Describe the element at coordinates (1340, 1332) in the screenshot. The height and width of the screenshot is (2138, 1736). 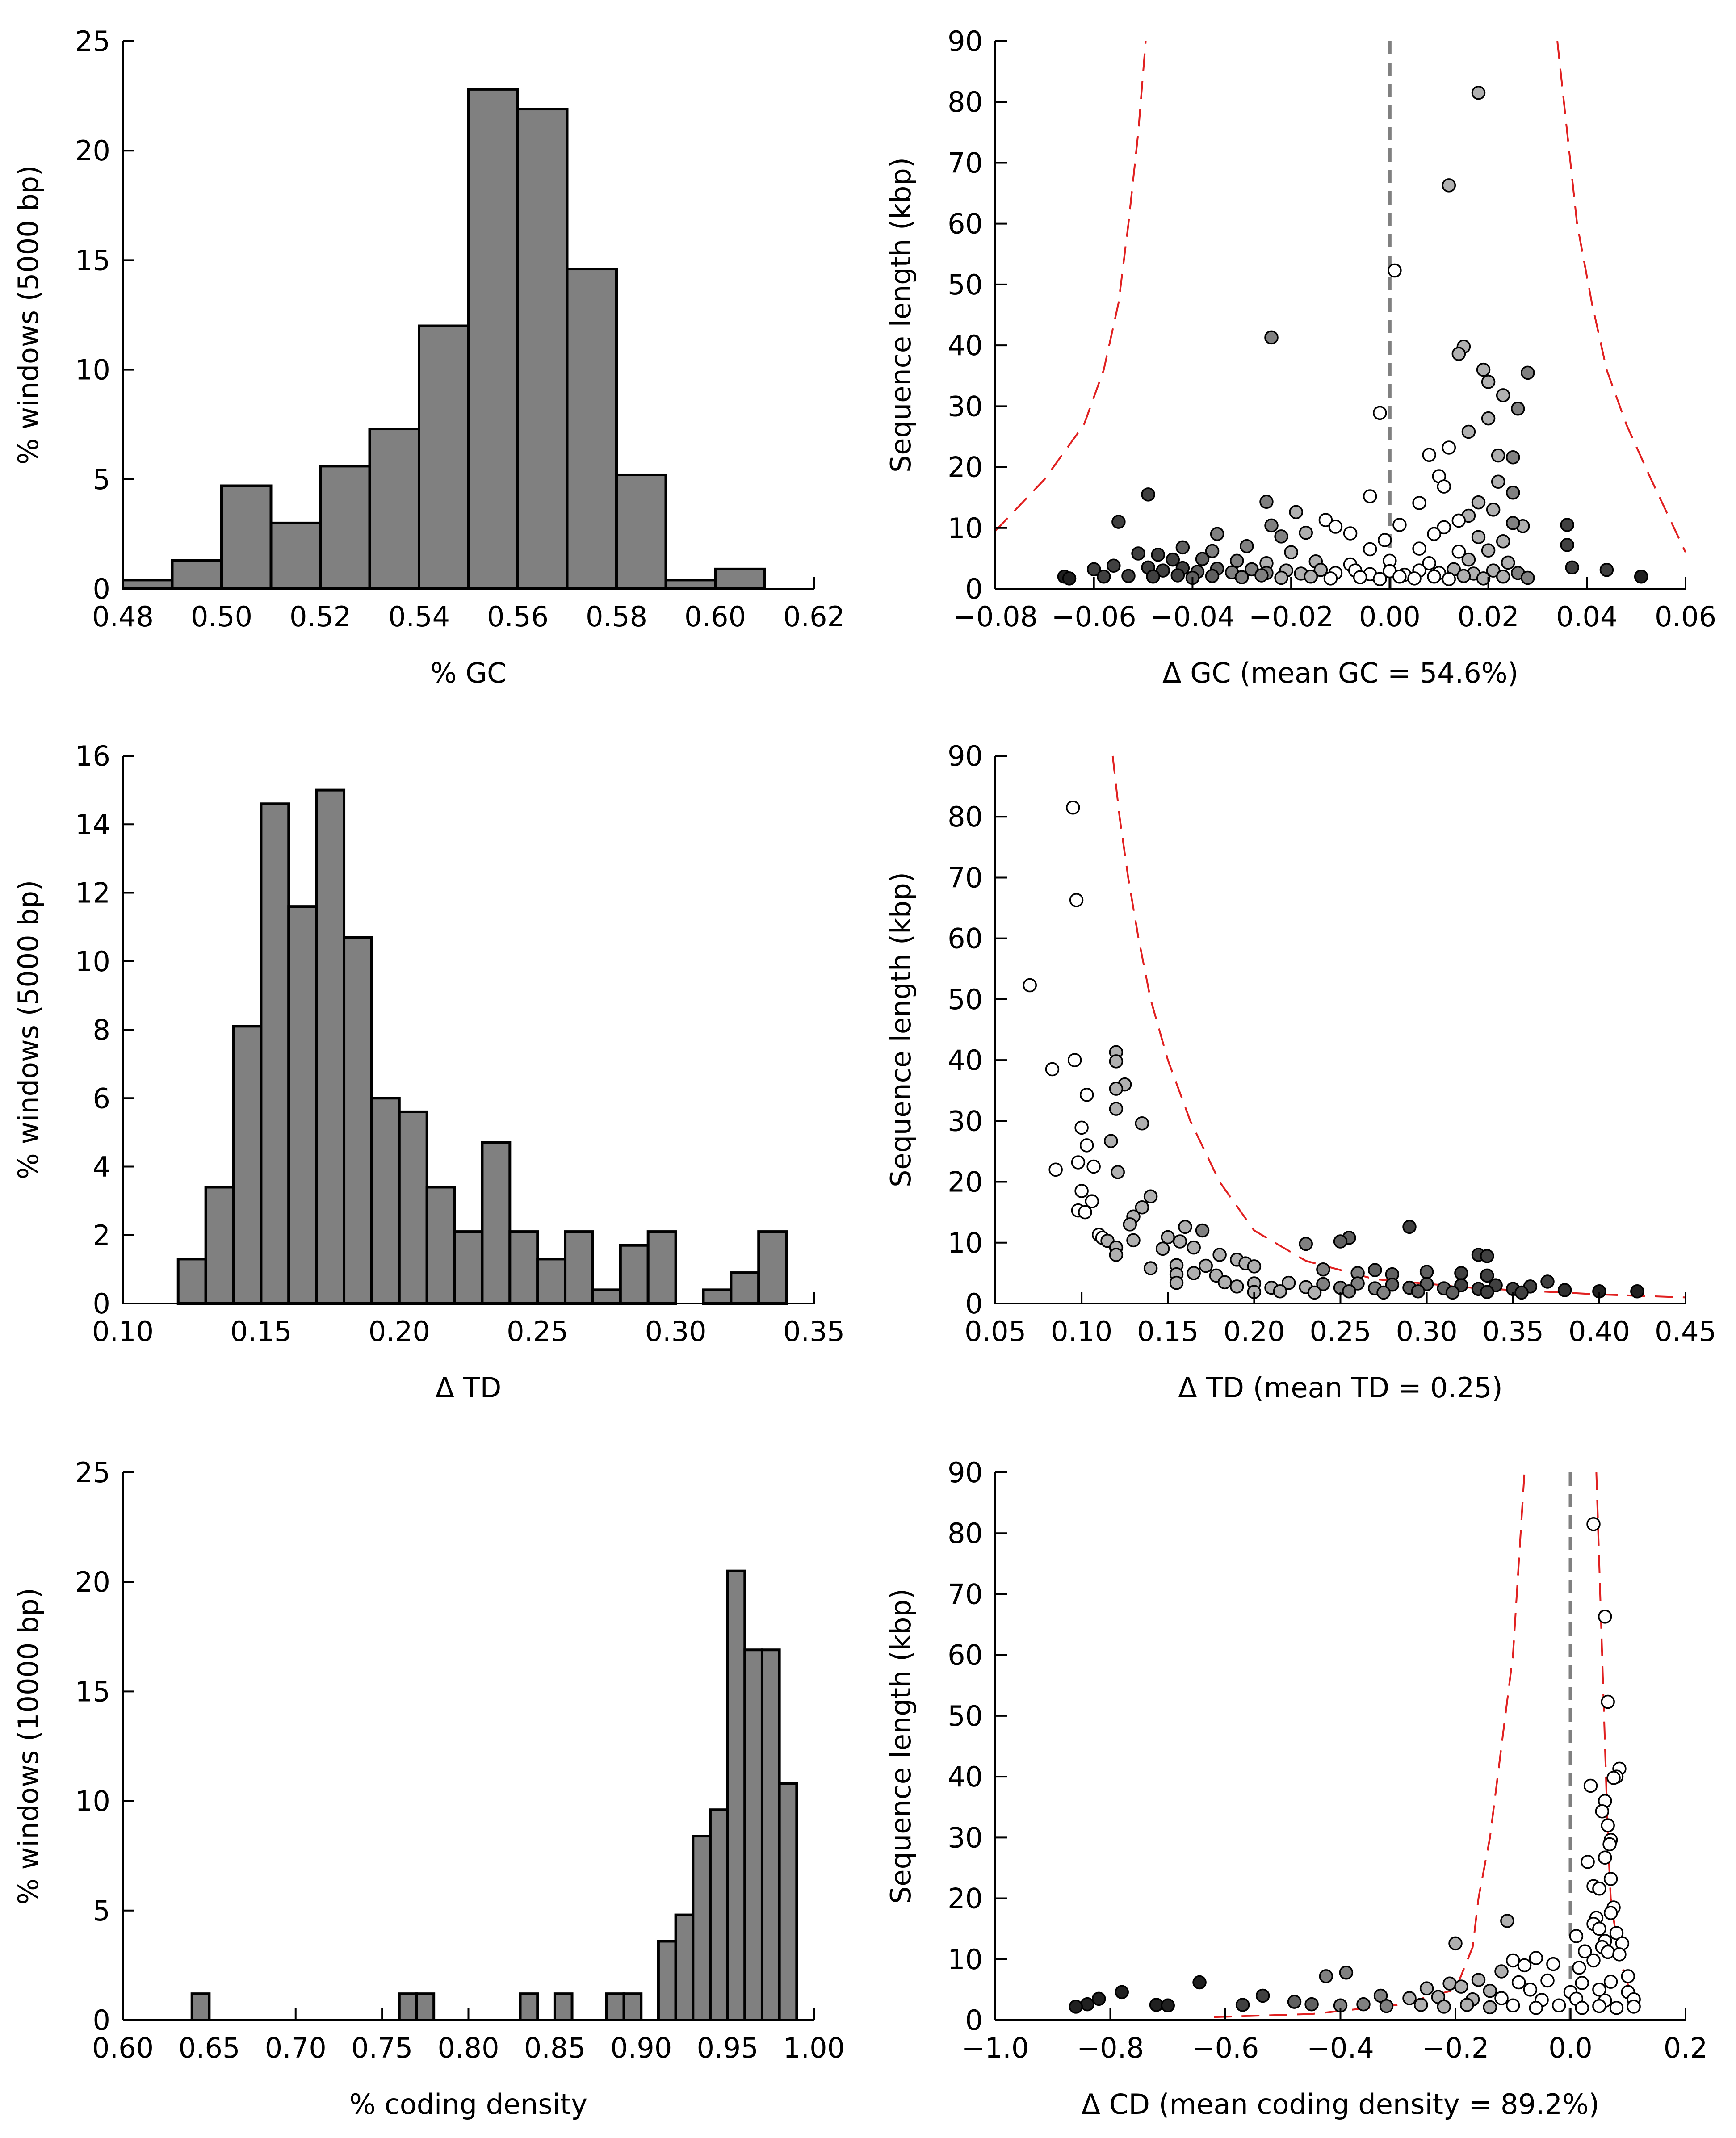
I see `x-tick-label: 0.25` at that location.